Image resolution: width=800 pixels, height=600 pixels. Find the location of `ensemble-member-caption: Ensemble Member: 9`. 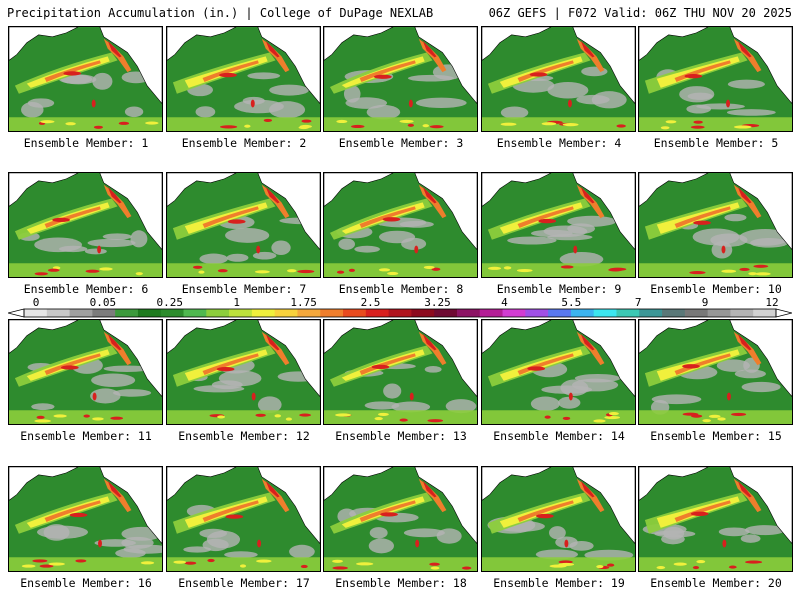

ensemble-member-caption: Ensemble Member: 9 is located at coordinates (559, 289).